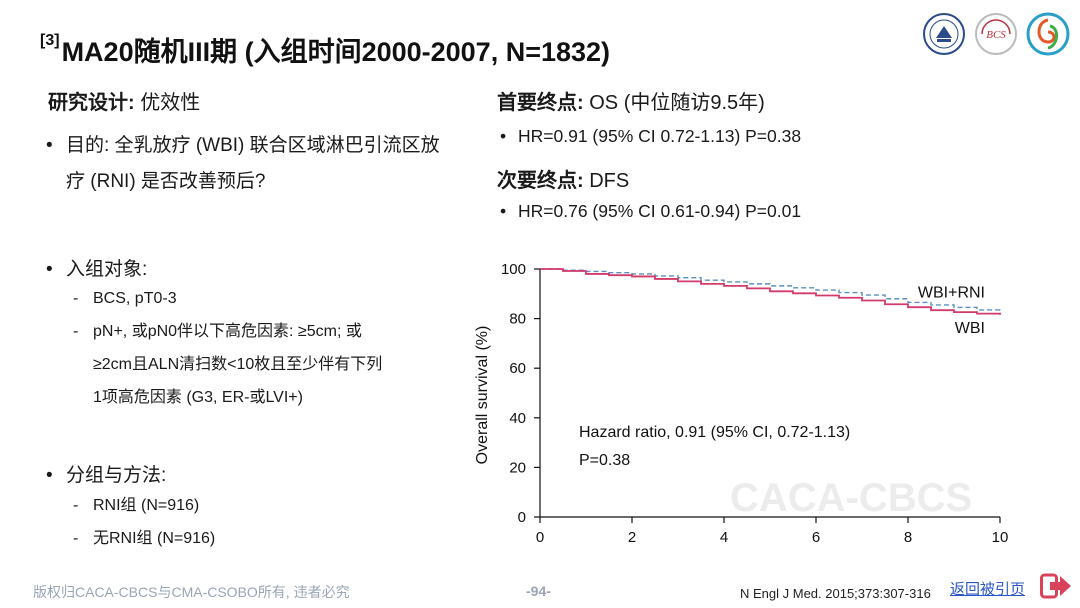 This screenshot has height=608, width=1080. What do you see at coordinates (632, 537) in the screenshot?
I see `x-tick-label: 2` at bounding box center [632, 537].